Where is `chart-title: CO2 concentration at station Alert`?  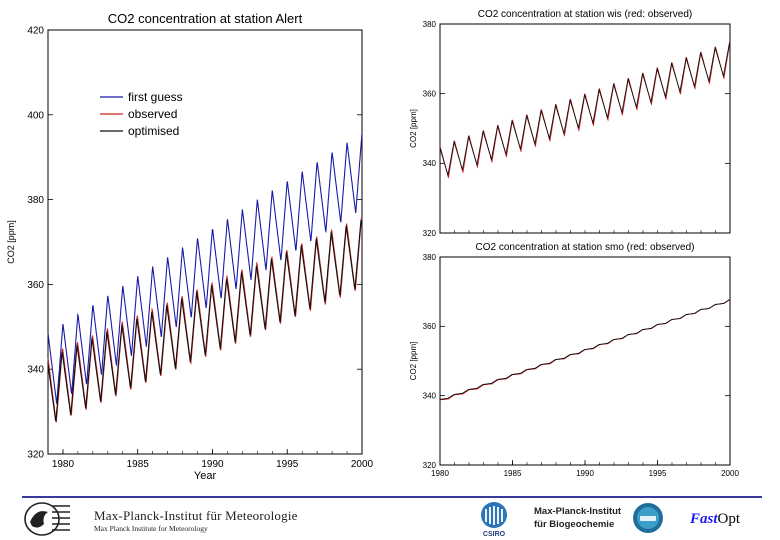
chart-title: CO2 concentration at station Alert is located at coordinates (205, 18).